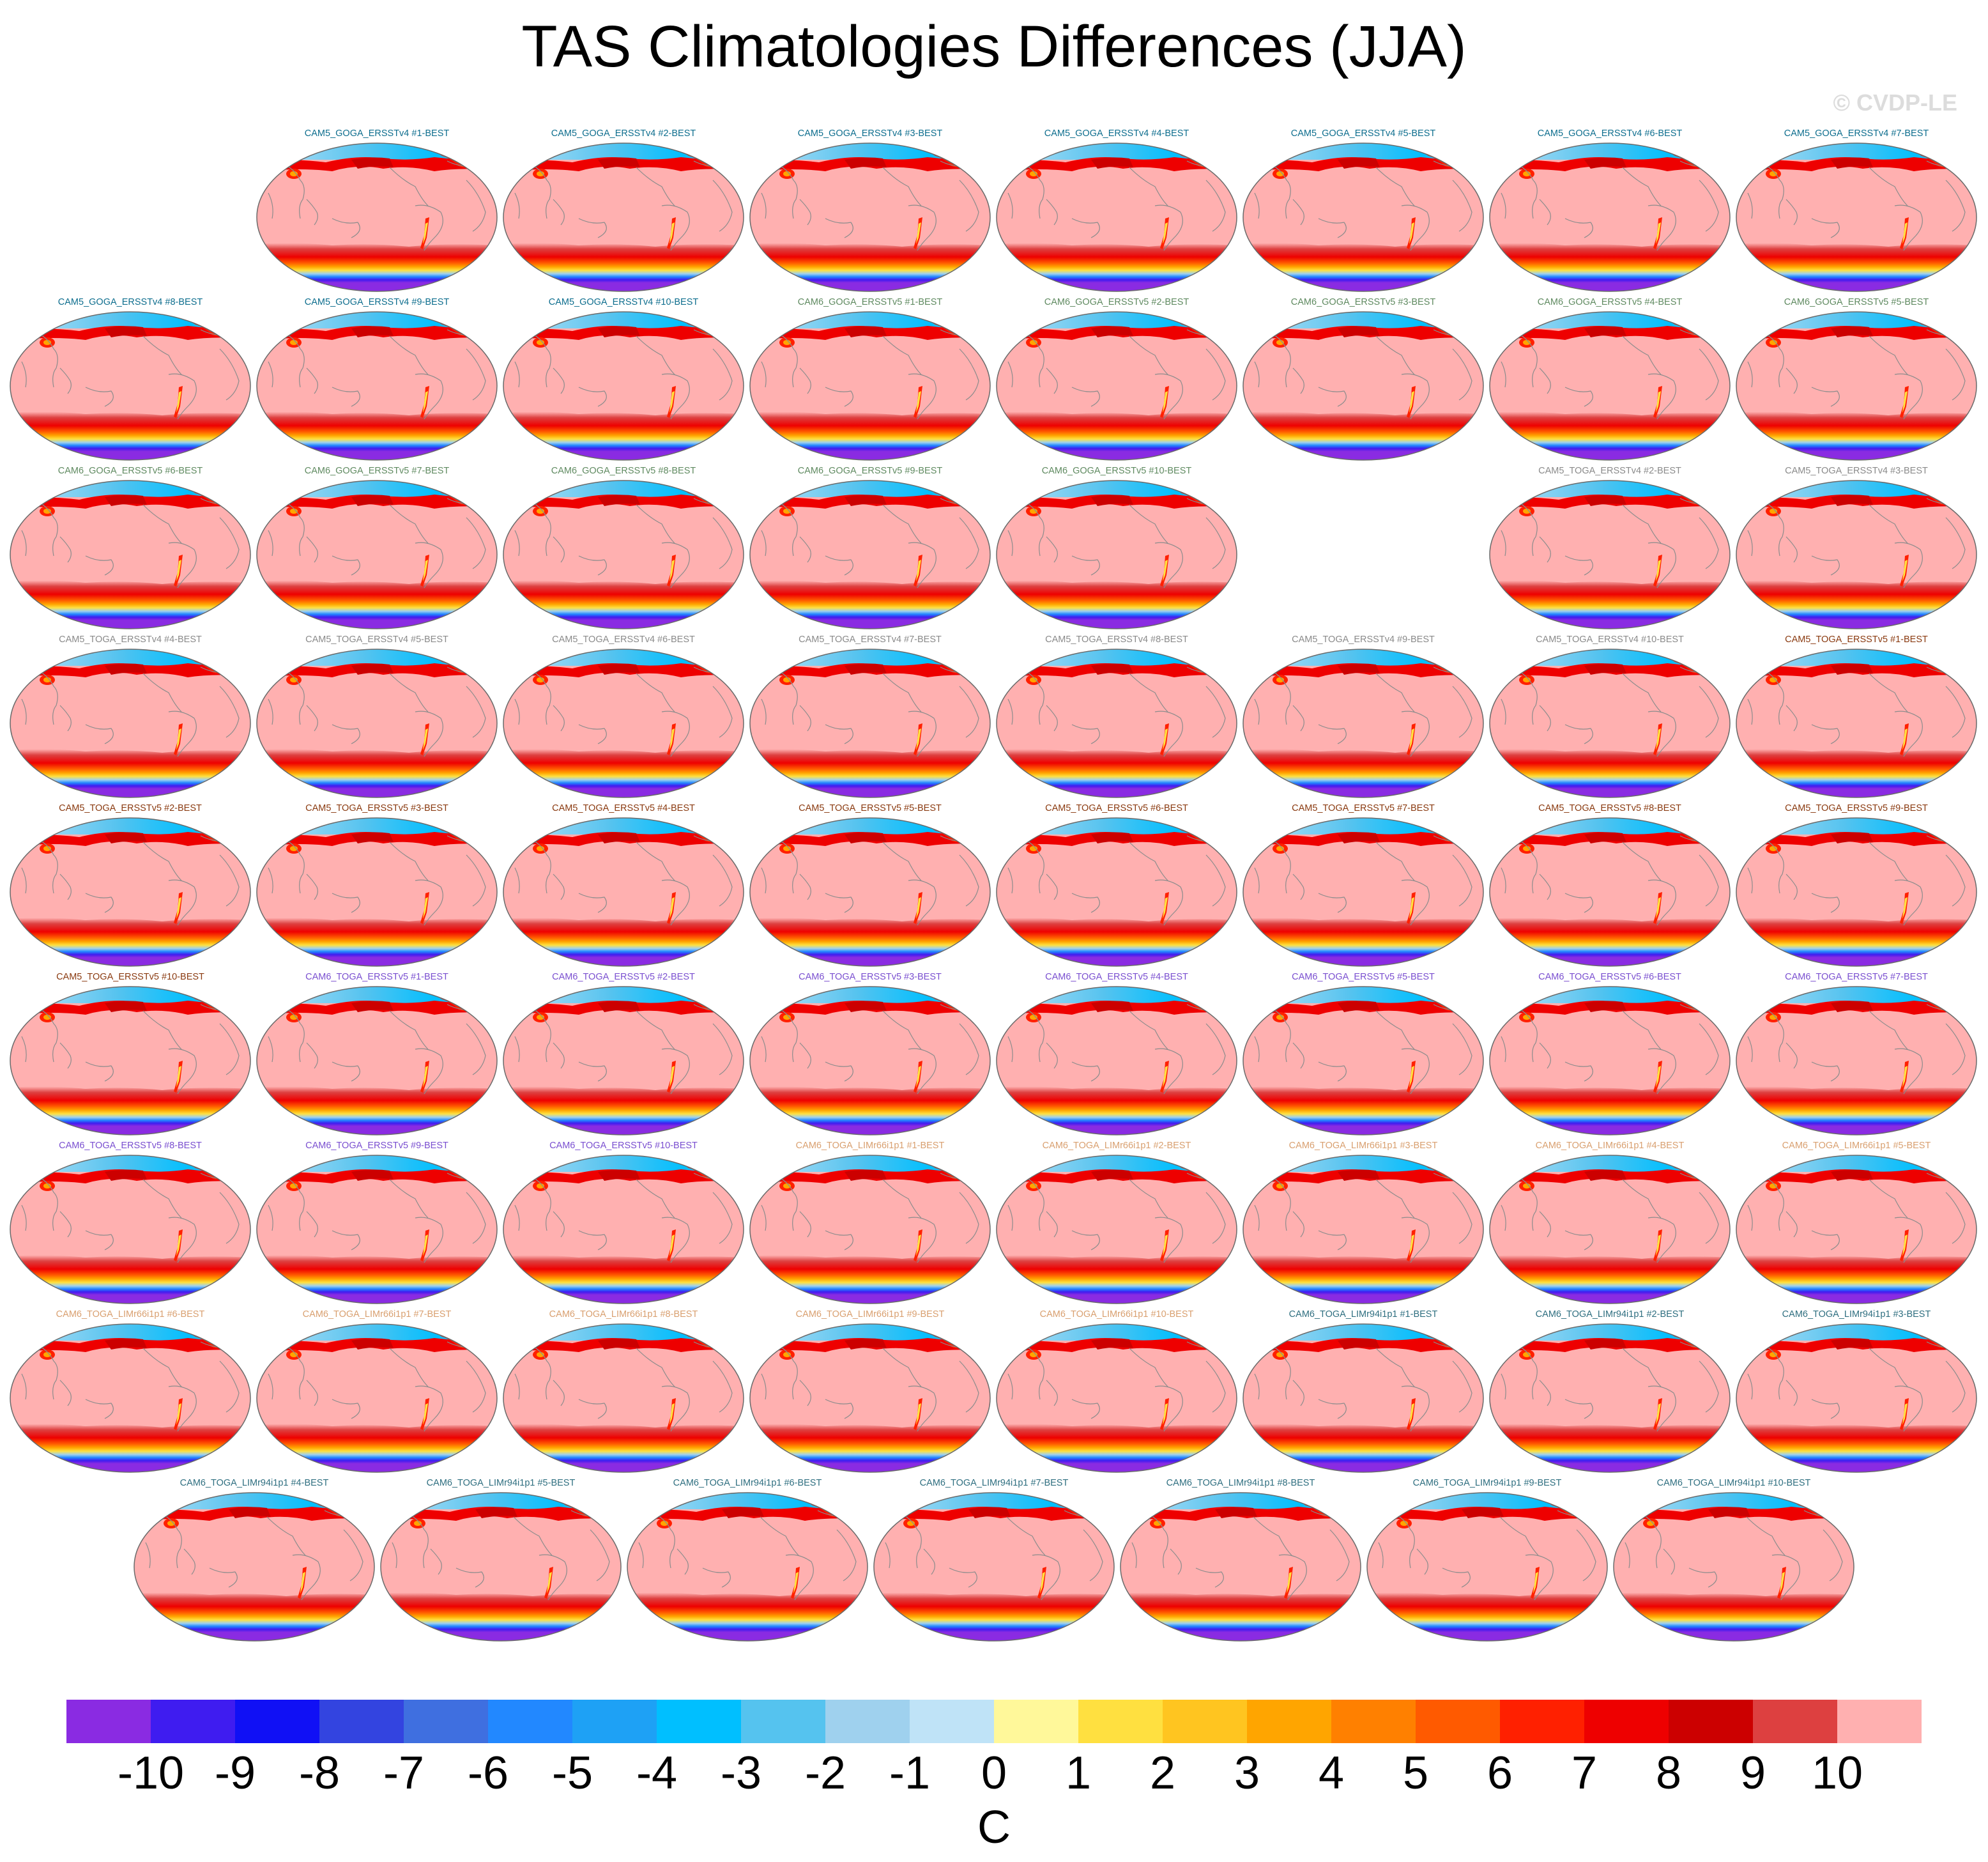  Describe the element at coordinates (870, 133) in the screenshot. I see `map-panel-label: CAM5_GOGA_ERSSTv4 #3-BEST` at that location.